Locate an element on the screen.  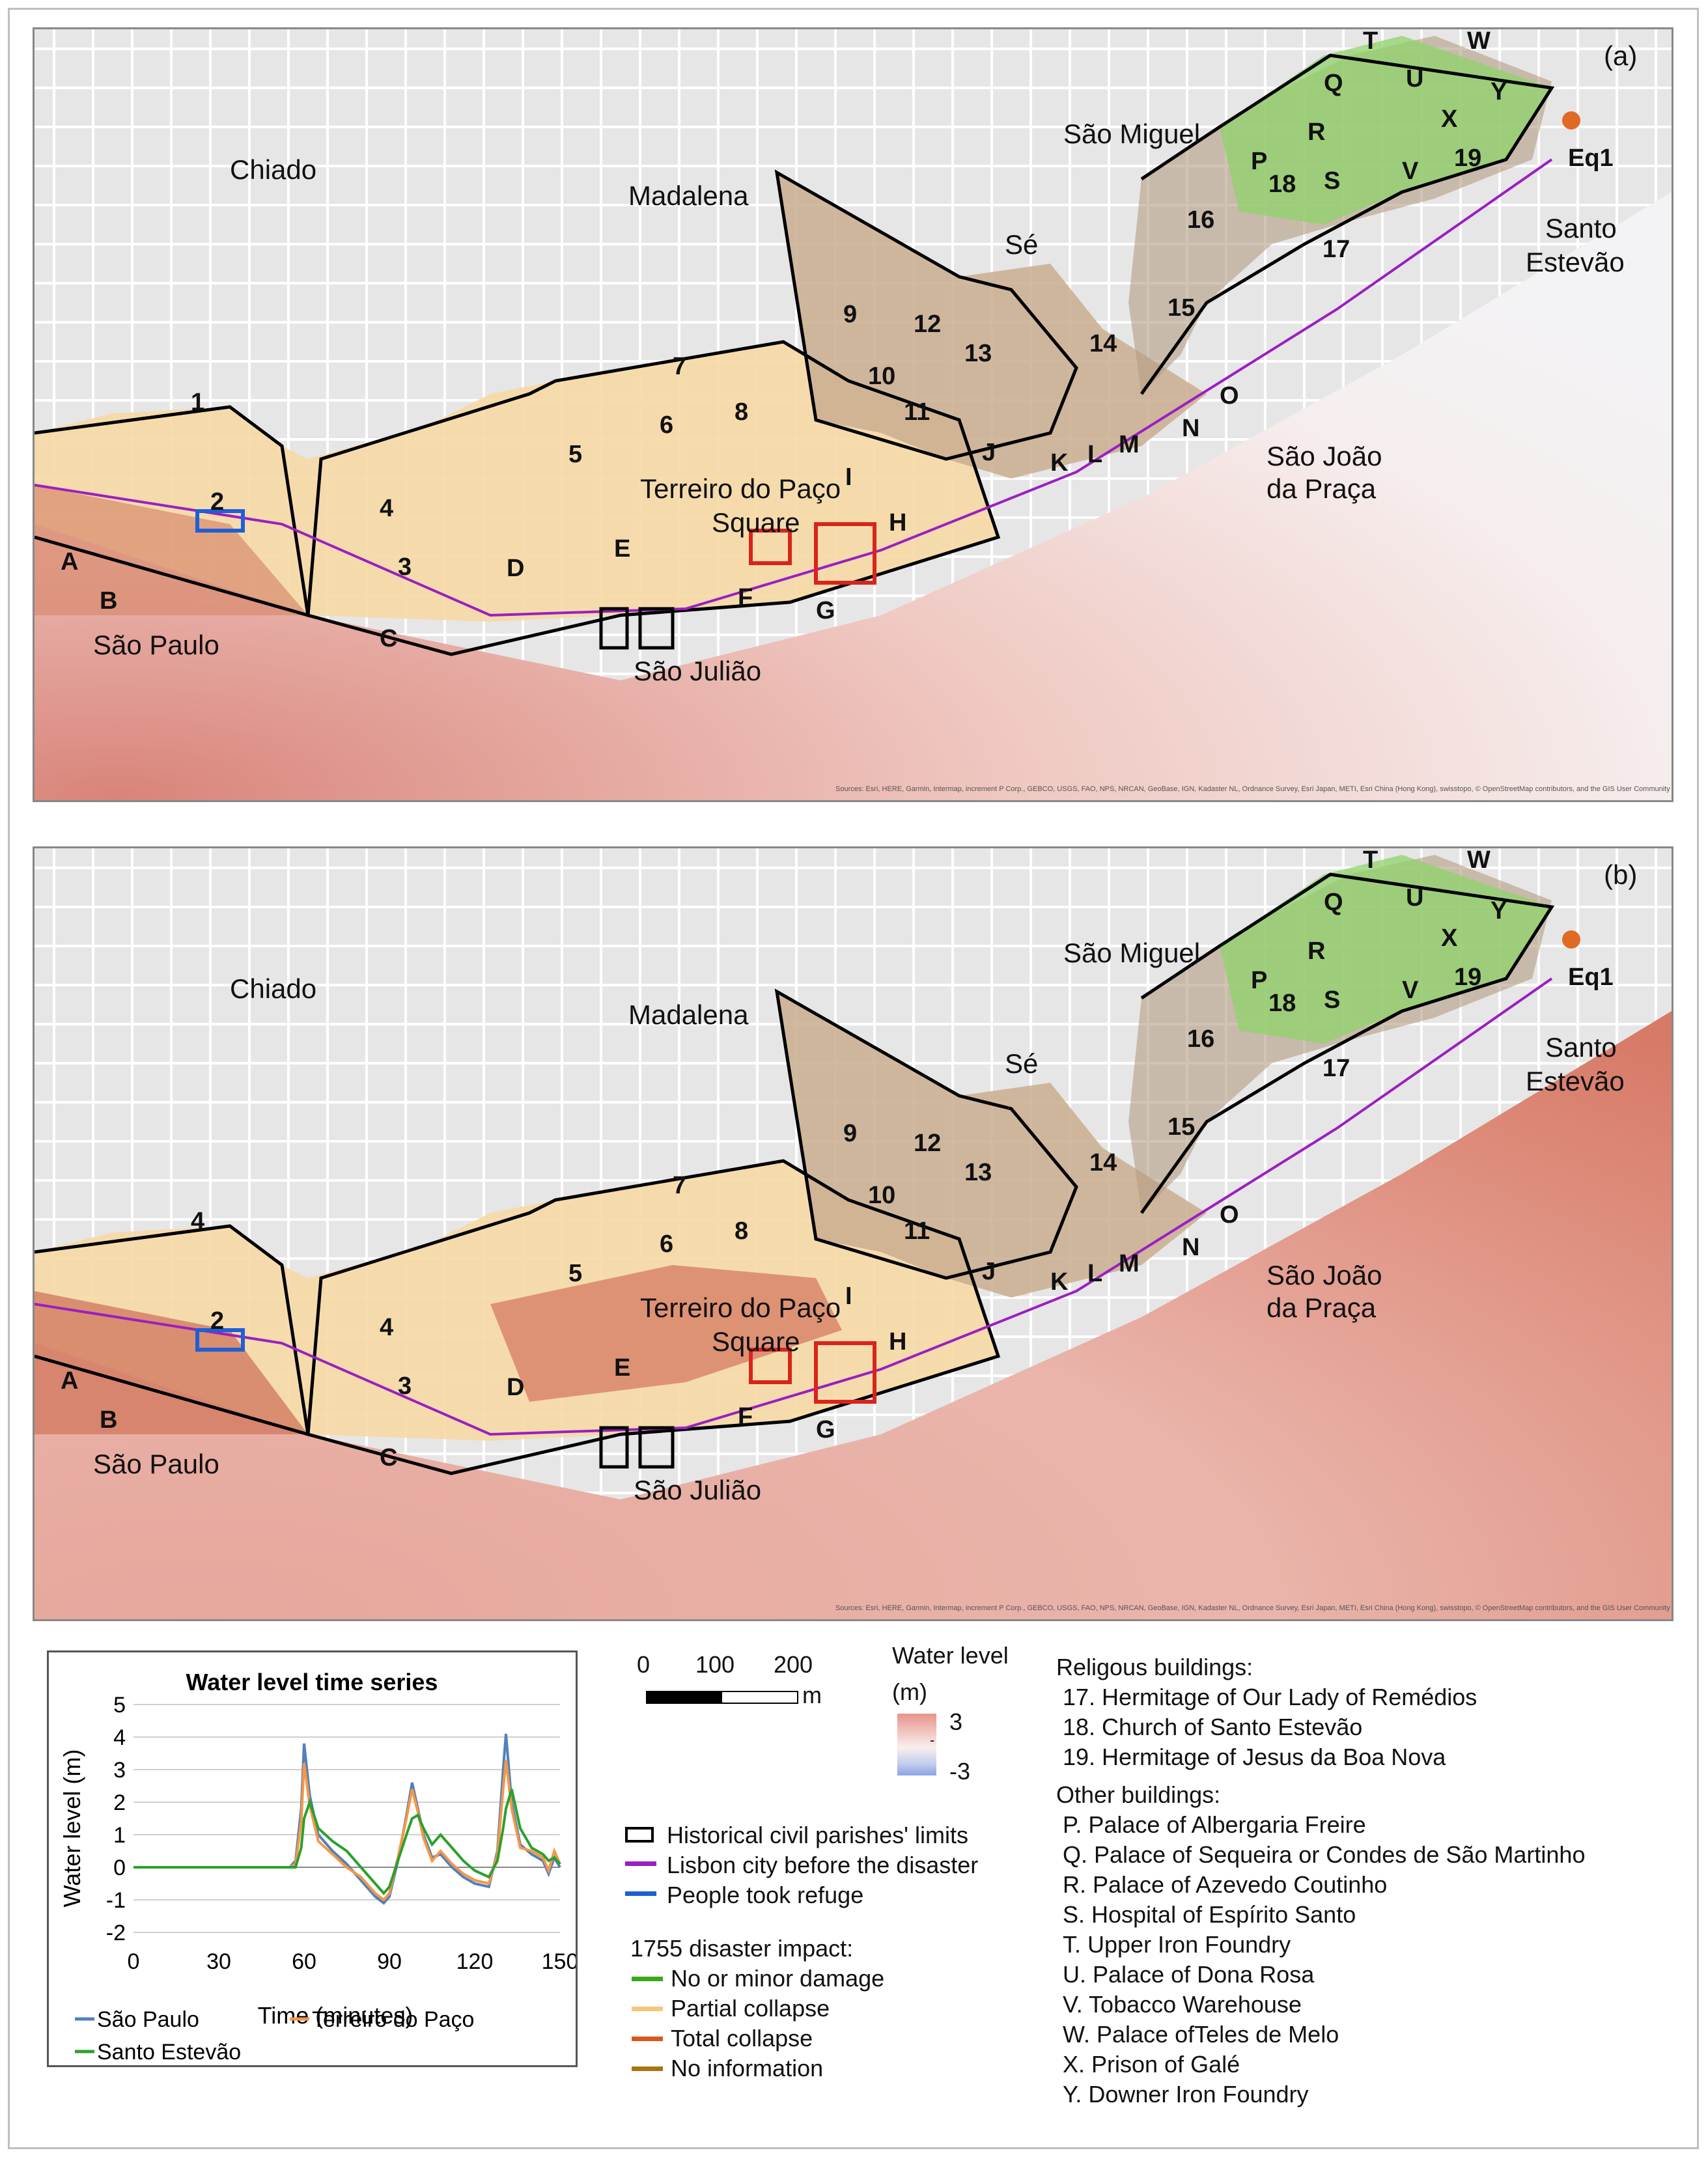
panel-label-a: (a) is located at coordinates (1621, 56).